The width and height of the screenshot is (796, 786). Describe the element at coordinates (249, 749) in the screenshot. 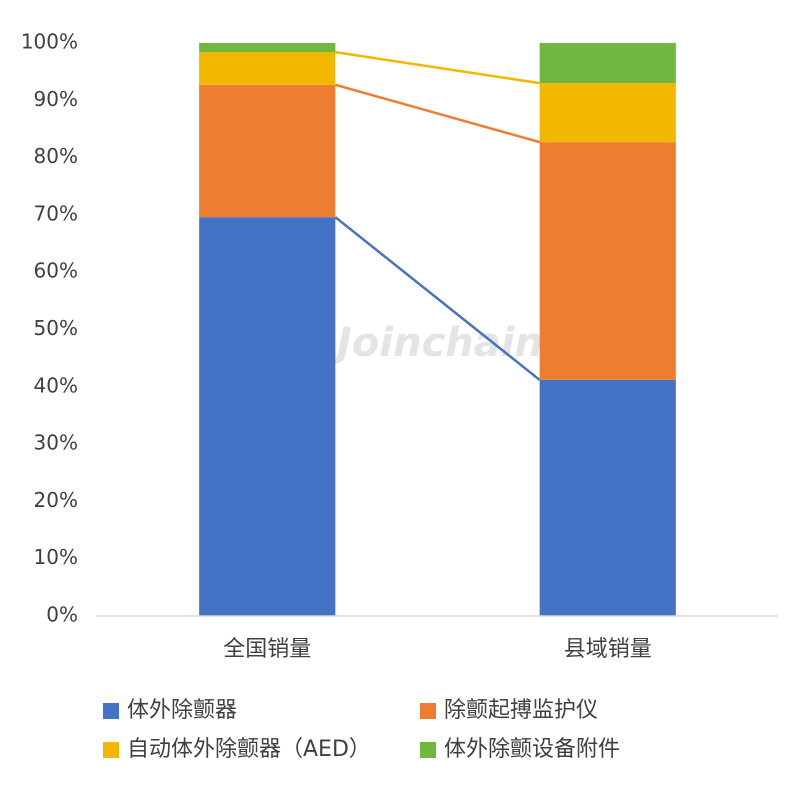

I see `legend-label: 自动体外除颤器（AED）` at that location.